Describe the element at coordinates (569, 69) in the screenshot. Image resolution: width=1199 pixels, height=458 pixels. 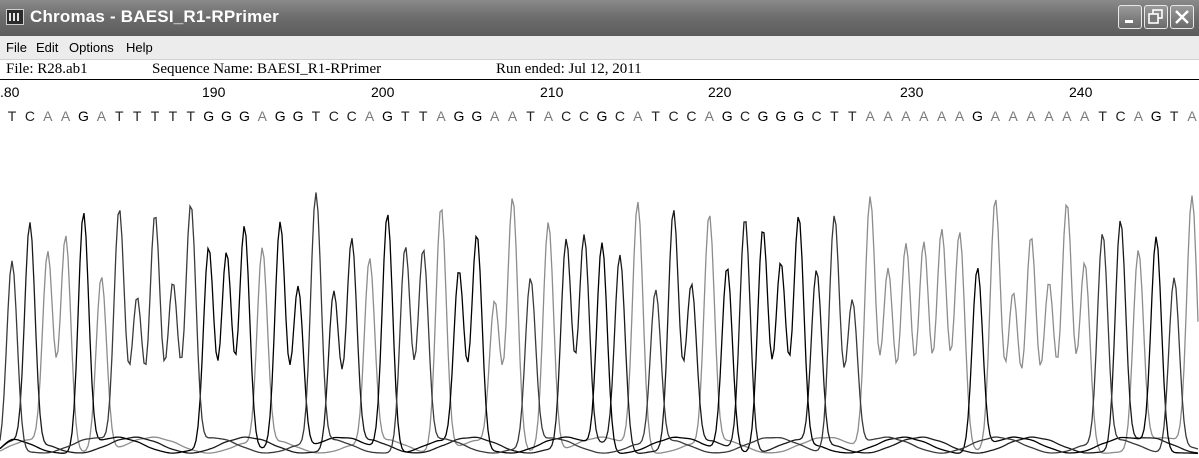
I see `run-ended-date: Run ended: Jul 12, 2011` at that location.